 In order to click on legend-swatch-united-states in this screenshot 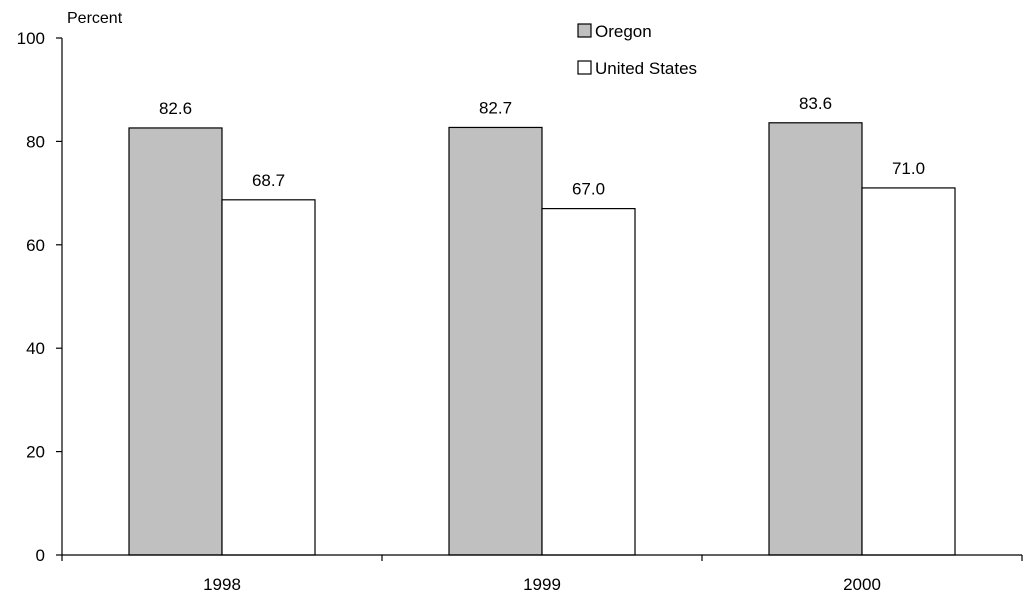, I will do `click(584, 67)`.